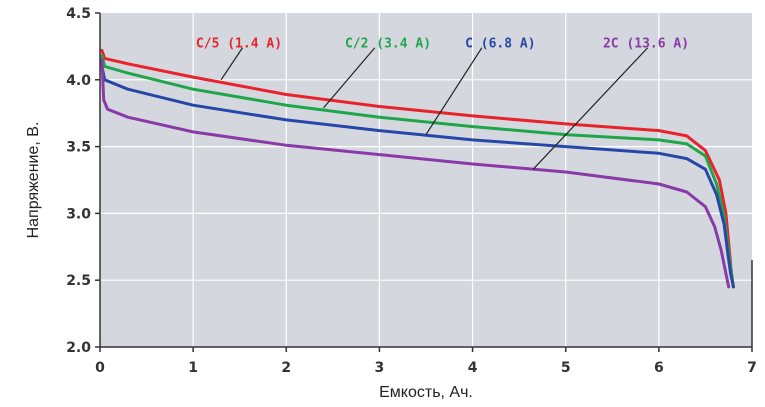 This screenshot has width=765, height=407. I want to click on y-tick-label: 4.5, so click(78, 14).